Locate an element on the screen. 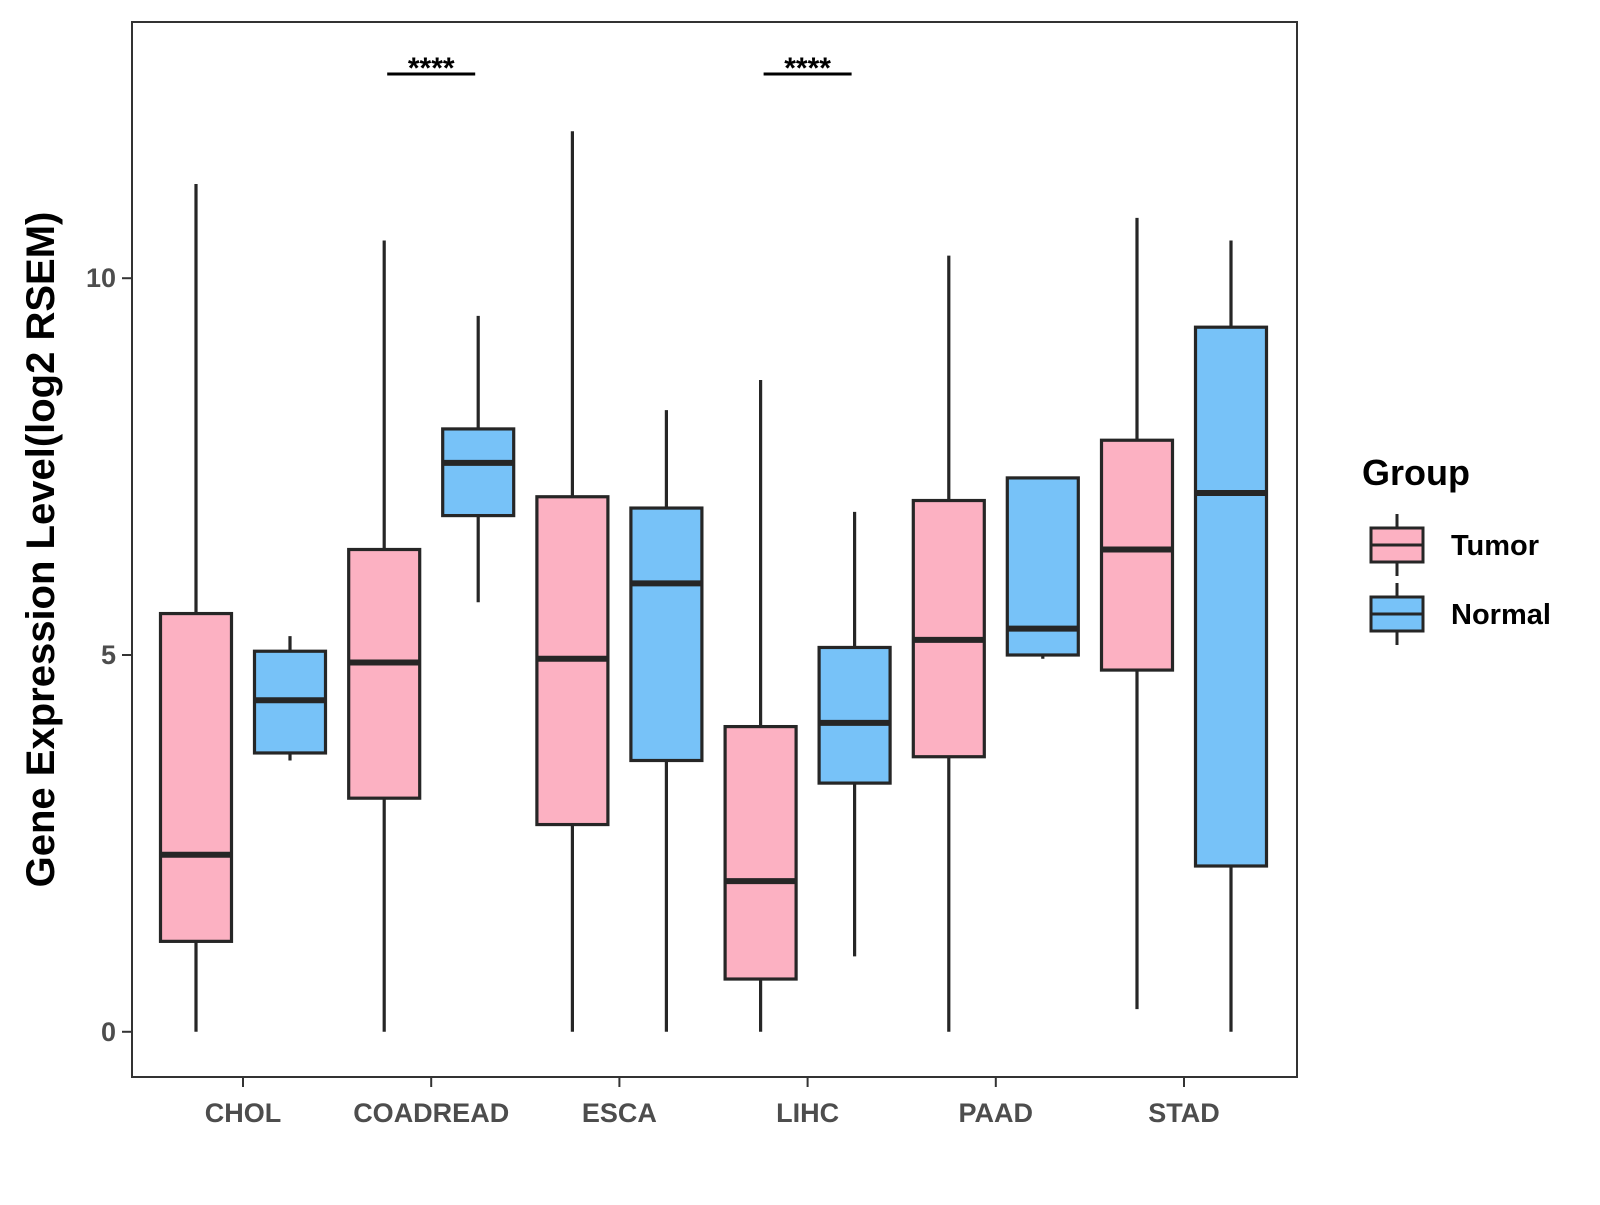  box-coadread-tumor is located at coordinates (384, 673).